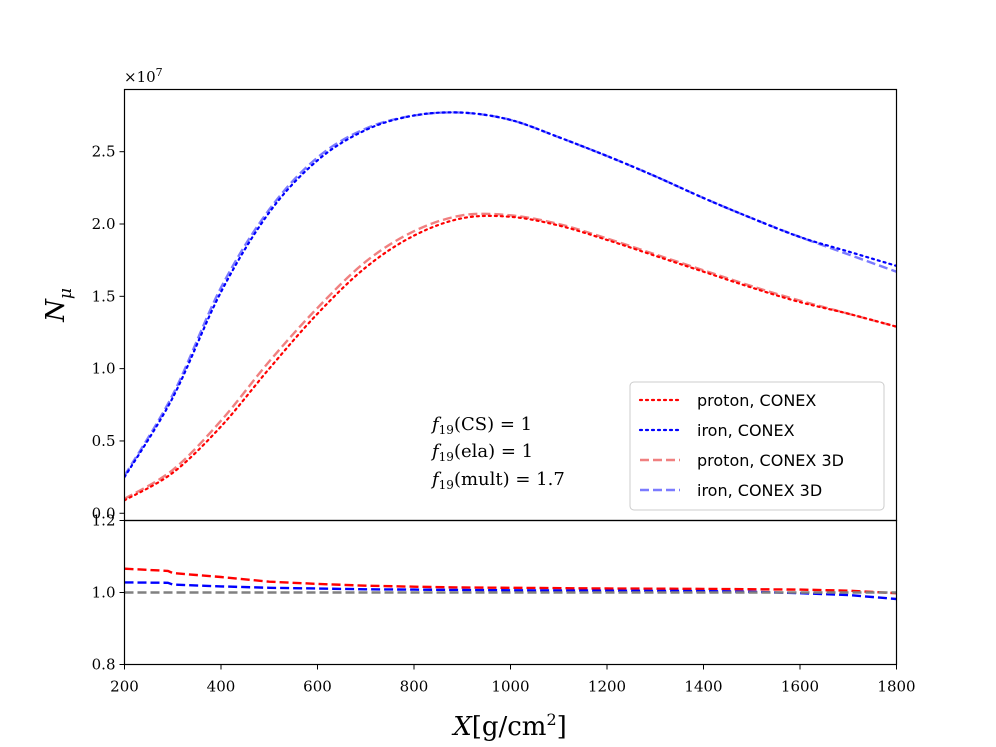  What do you see at coordinates (58, 305) in the screenshot?
I see `main-y-label: Nμ` at bounding box center [58, 305].